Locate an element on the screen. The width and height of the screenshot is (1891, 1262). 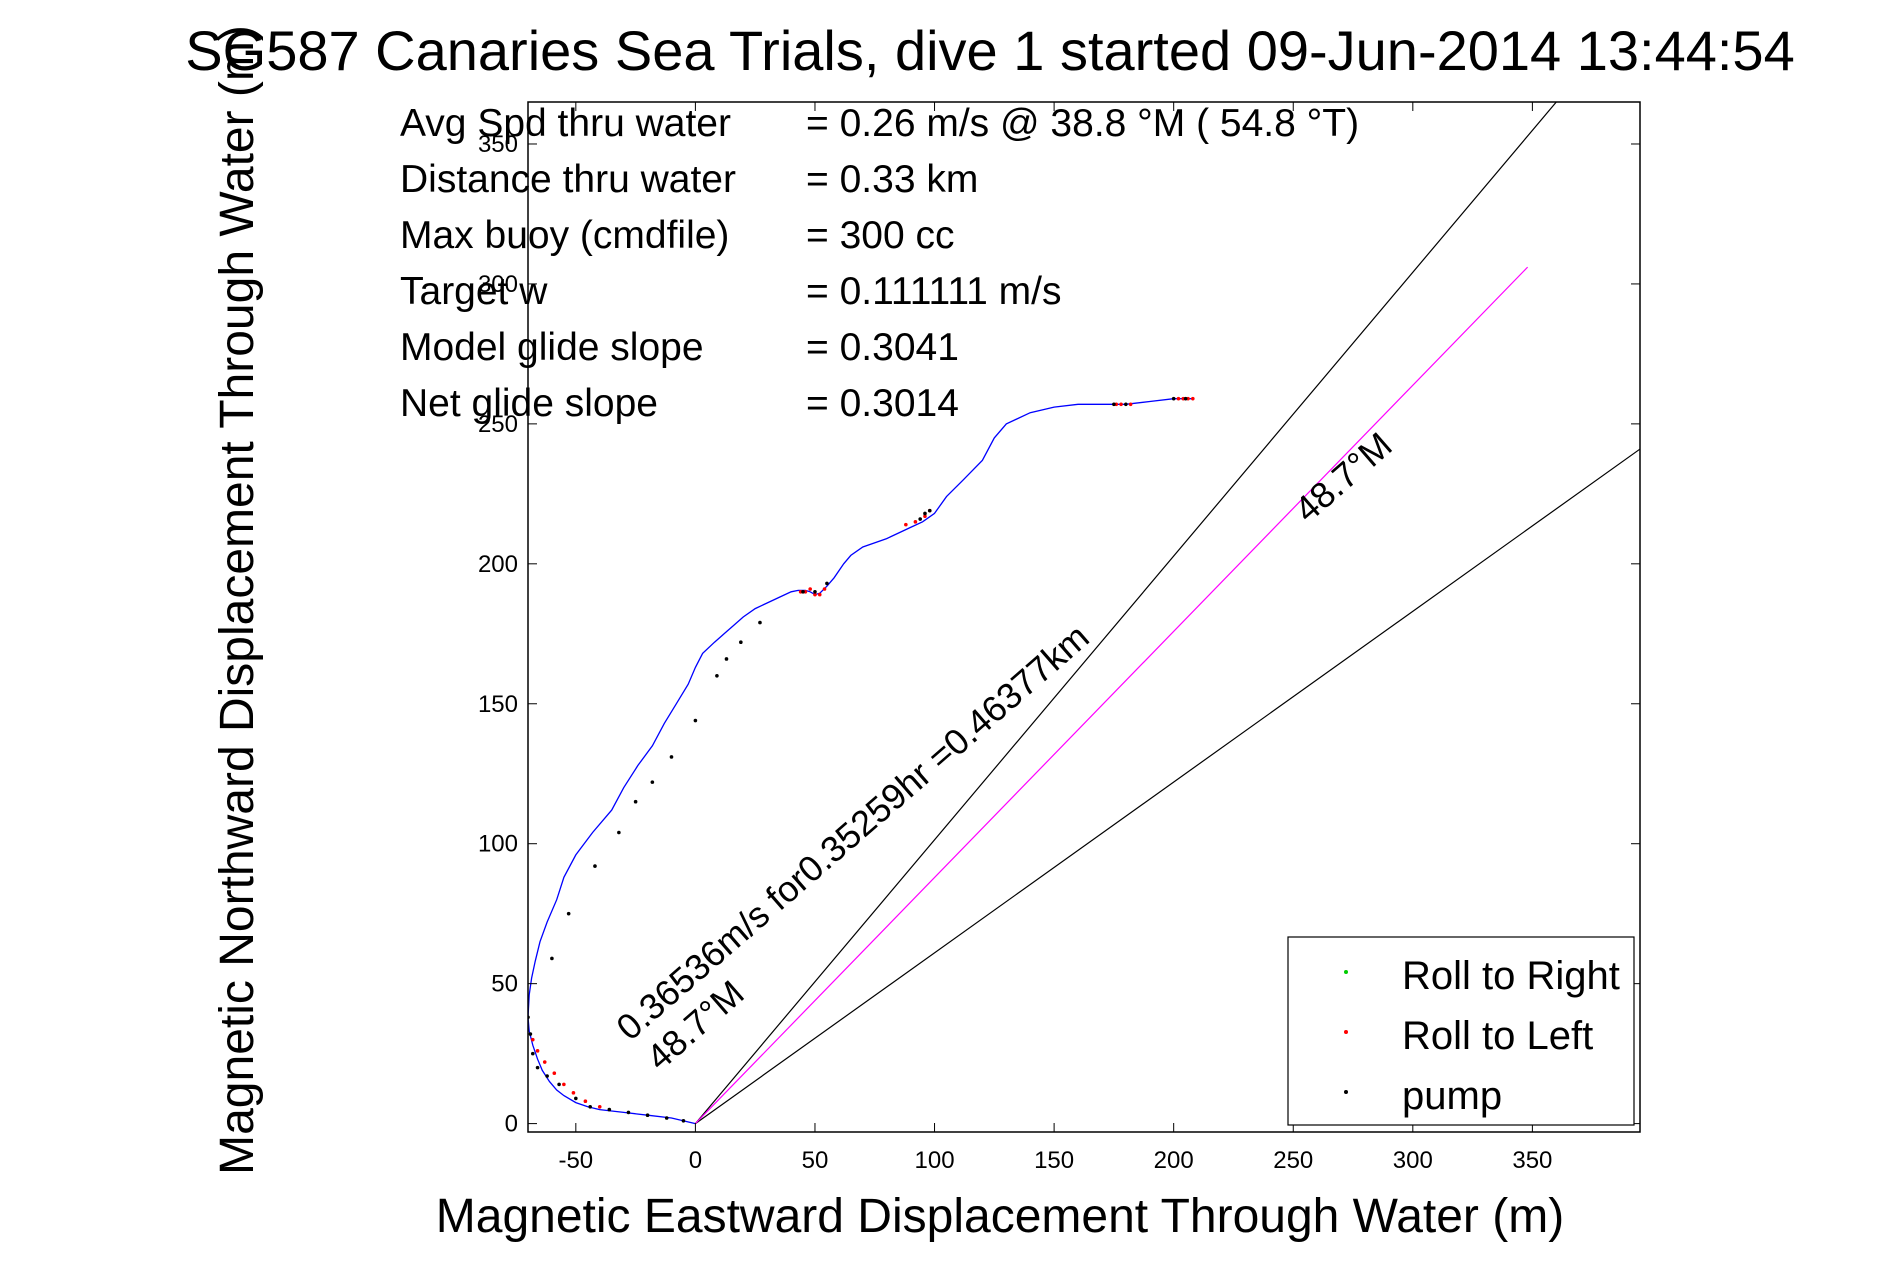
y-tick-label: 350 is located at coordinates (498, 144).